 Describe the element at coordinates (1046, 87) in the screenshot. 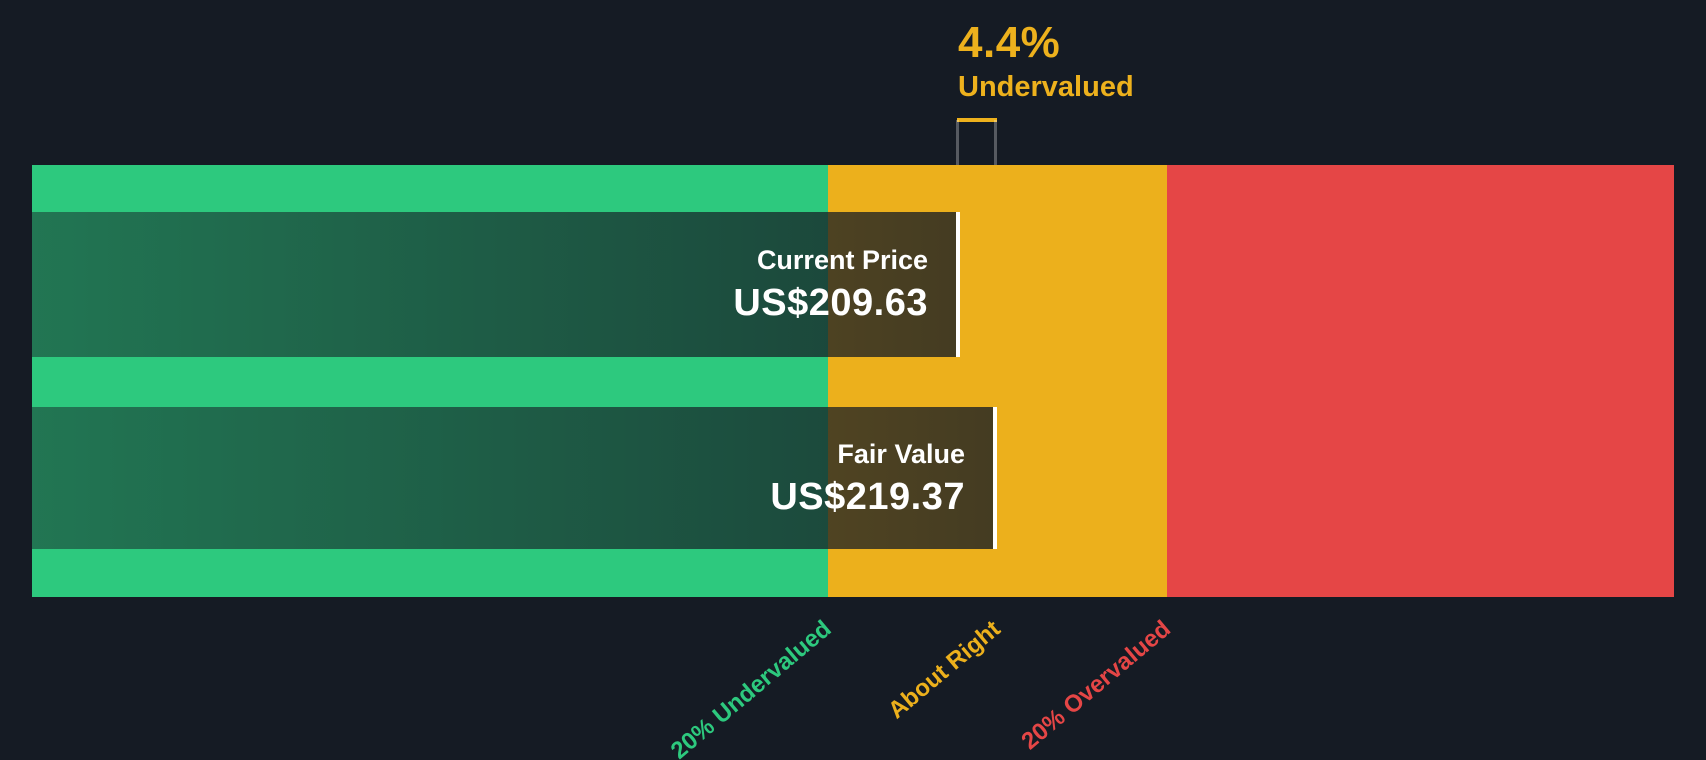

I see `discount-status: Undervalued` at that location.